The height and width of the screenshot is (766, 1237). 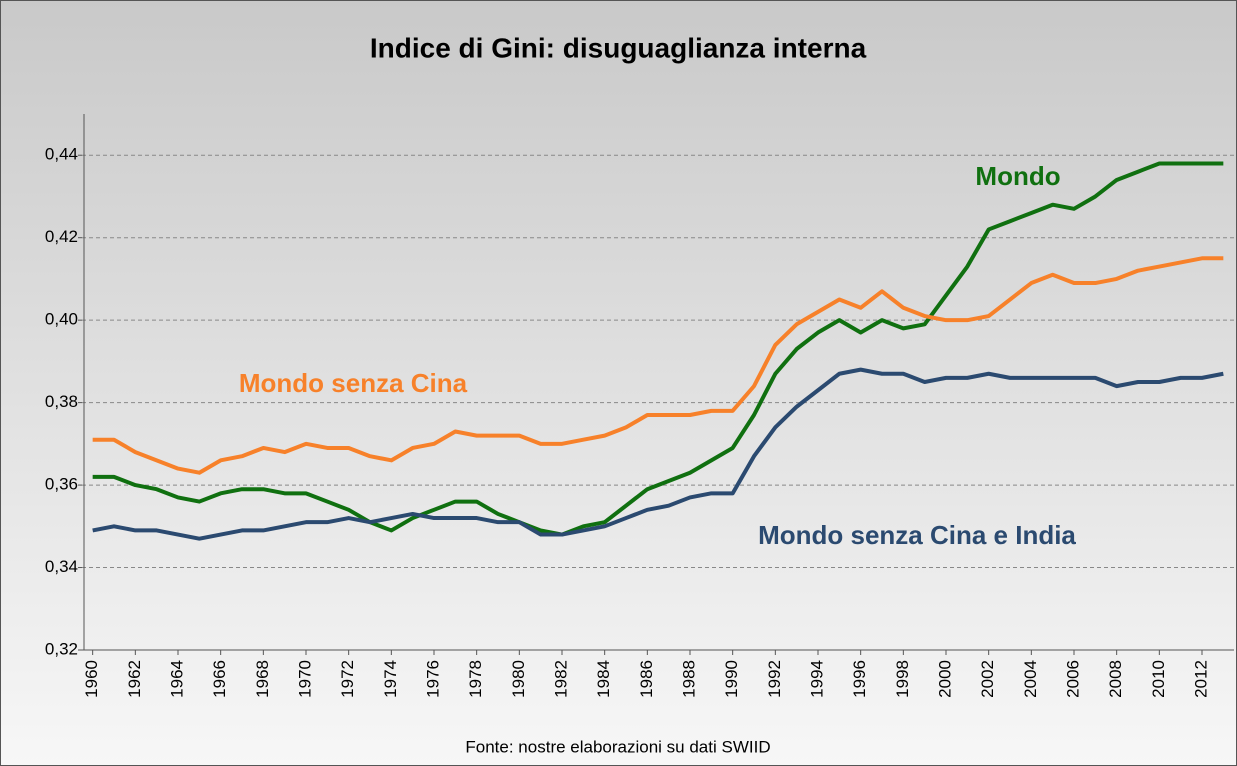 What do you see at coordinates (688, 679) in the screenshot?
I see `x-tick-label: 1988` at bounding box center [688, 679].